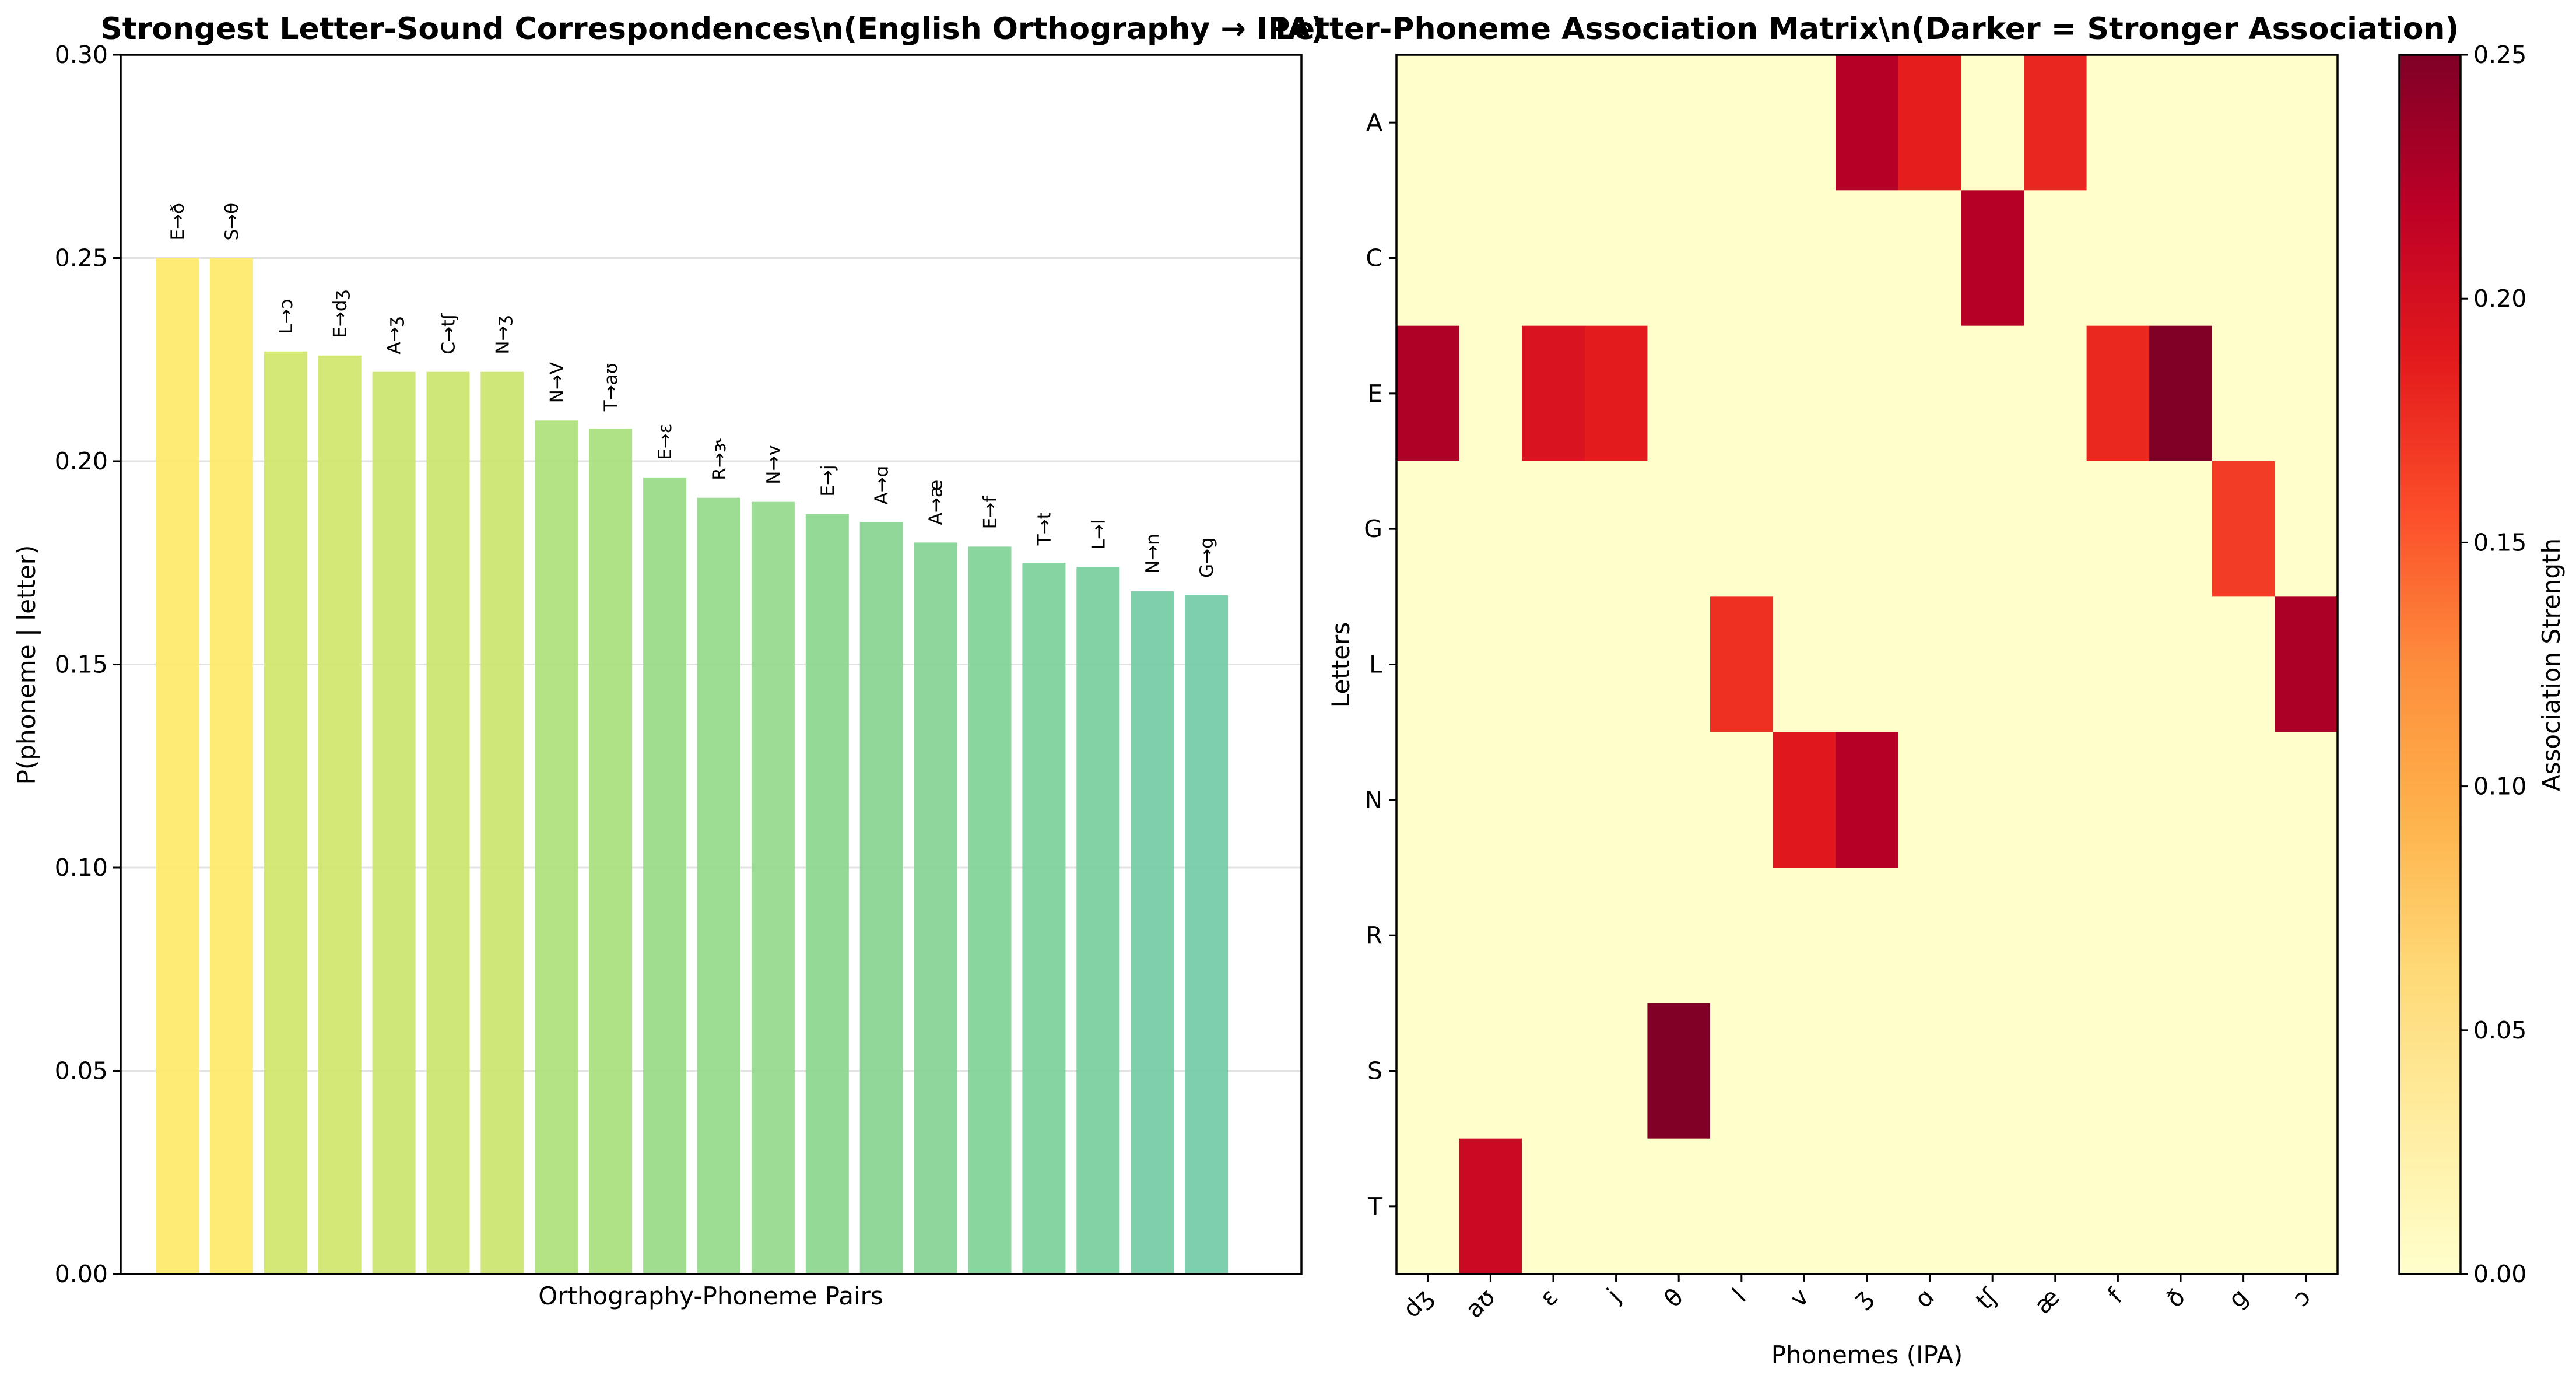  I want to click on bar-data-label: C→tʃ, so click(448, 334).